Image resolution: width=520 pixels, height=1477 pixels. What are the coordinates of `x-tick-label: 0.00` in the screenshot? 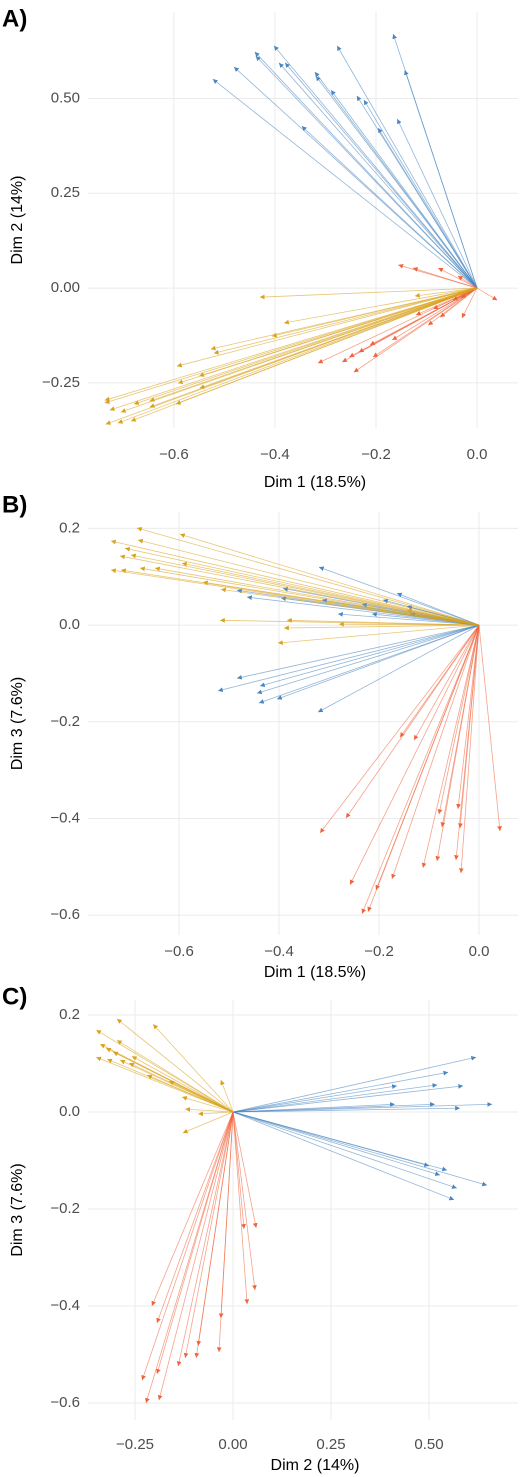 It's located at (232, 1444).